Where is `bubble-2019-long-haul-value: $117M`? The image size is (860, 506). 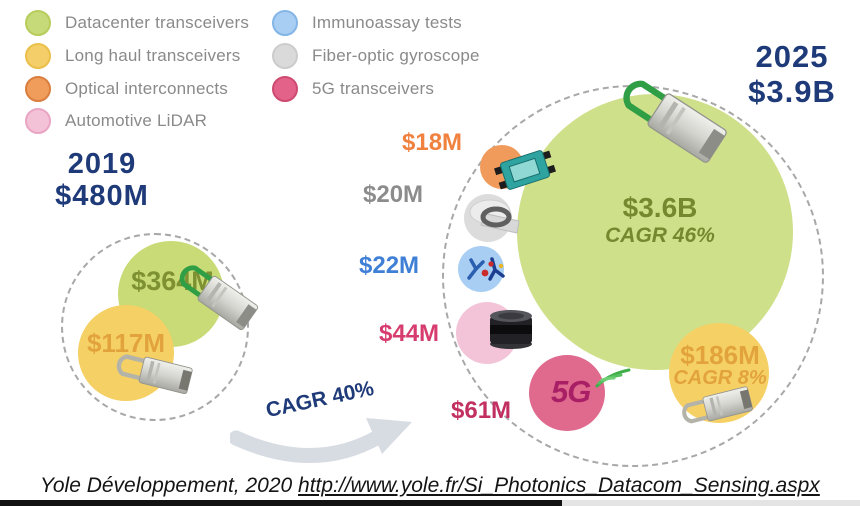
bubble-2019-long-haul-value: $117M is located at coordinates (126, 343).